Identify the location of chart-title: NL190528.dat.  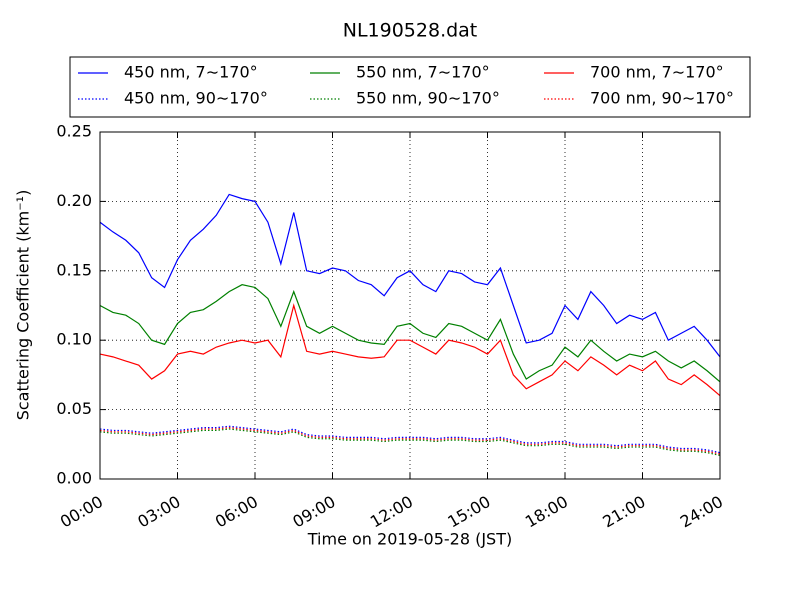
(410, 31).